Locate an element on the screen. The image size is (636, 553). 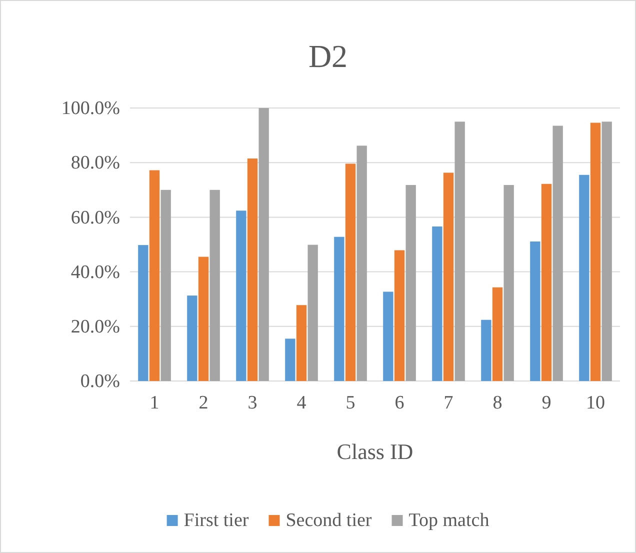
y-tick-label: 0.0% is located at coordinates (100, 381).